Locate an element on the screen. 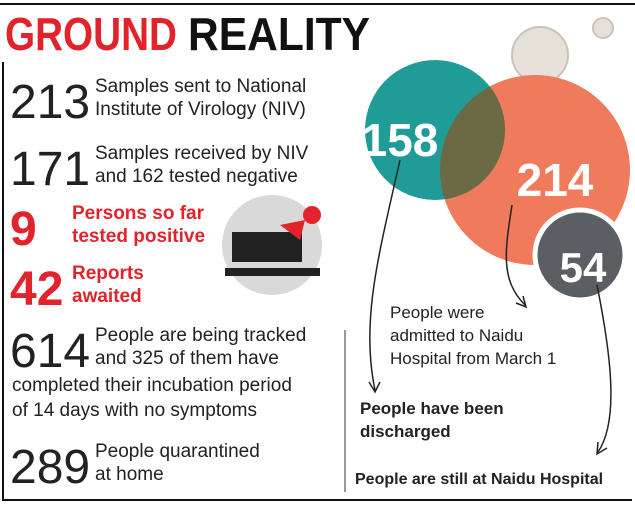 Image resolution: width=635 pixels, height=509 pixels. circle-number: 158 is located at coordinates (400, 140).